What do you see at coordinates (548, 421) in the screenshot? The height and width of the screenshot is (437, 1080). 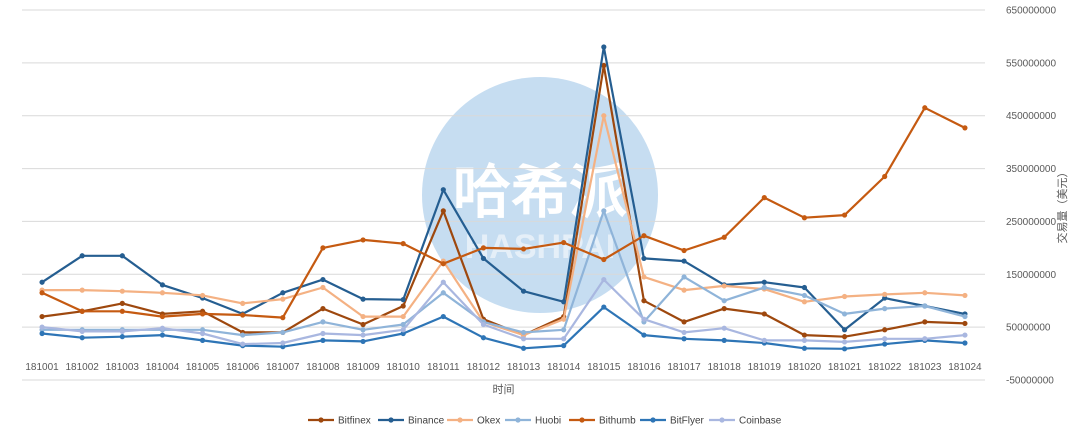 I see `legend-label: Huobi` at bounding box center [548, 421].